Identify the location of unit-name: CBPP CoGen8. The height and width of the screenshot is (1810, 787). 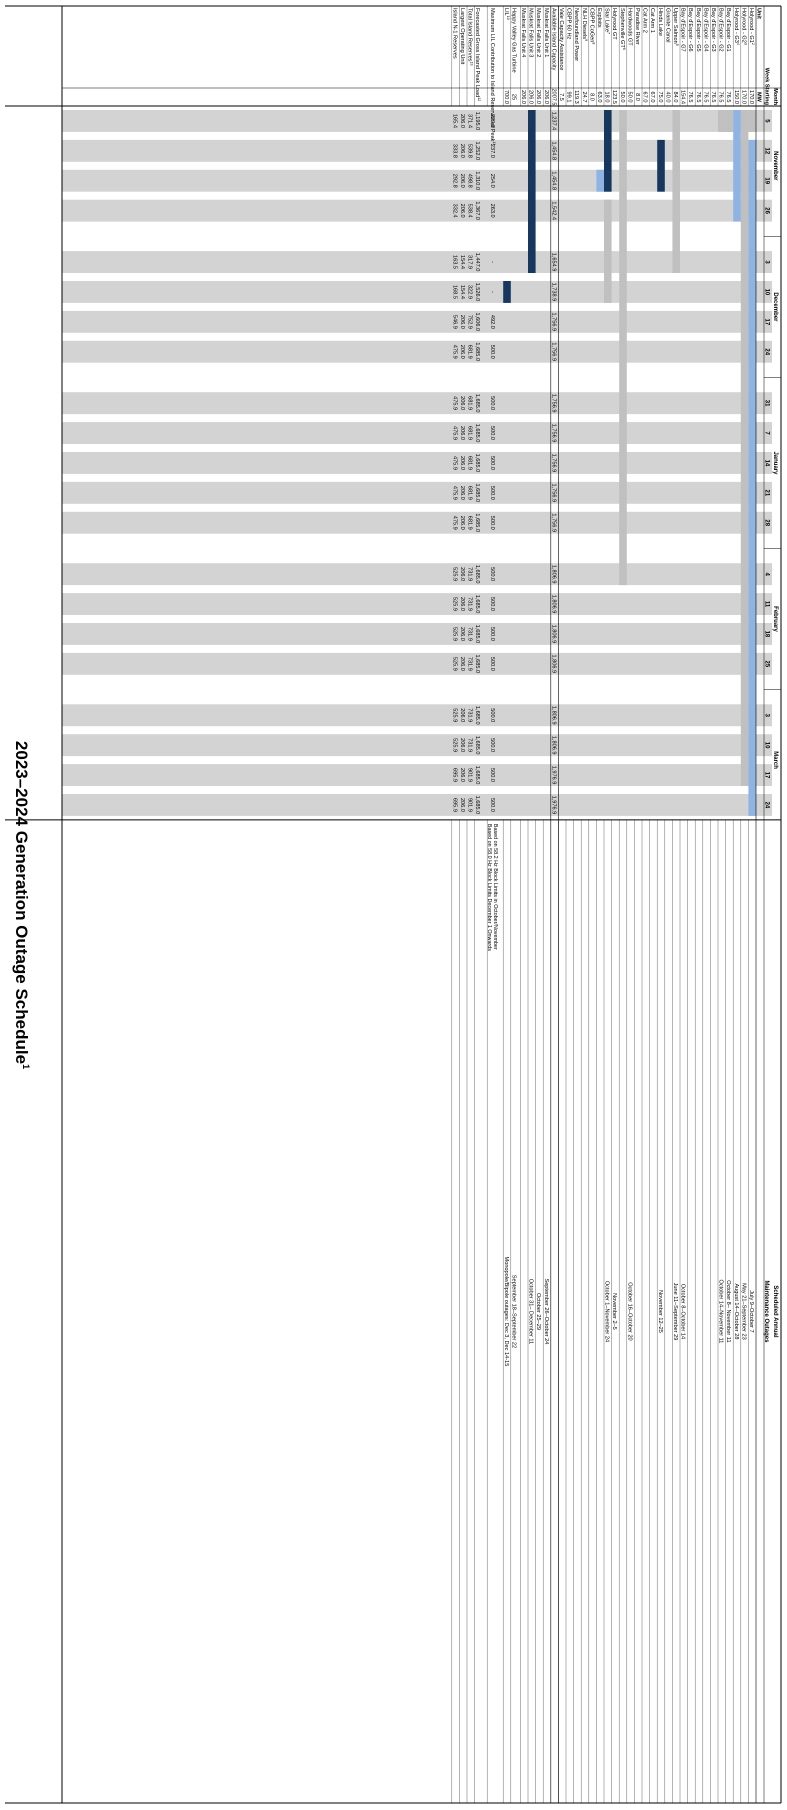
(591, 26).